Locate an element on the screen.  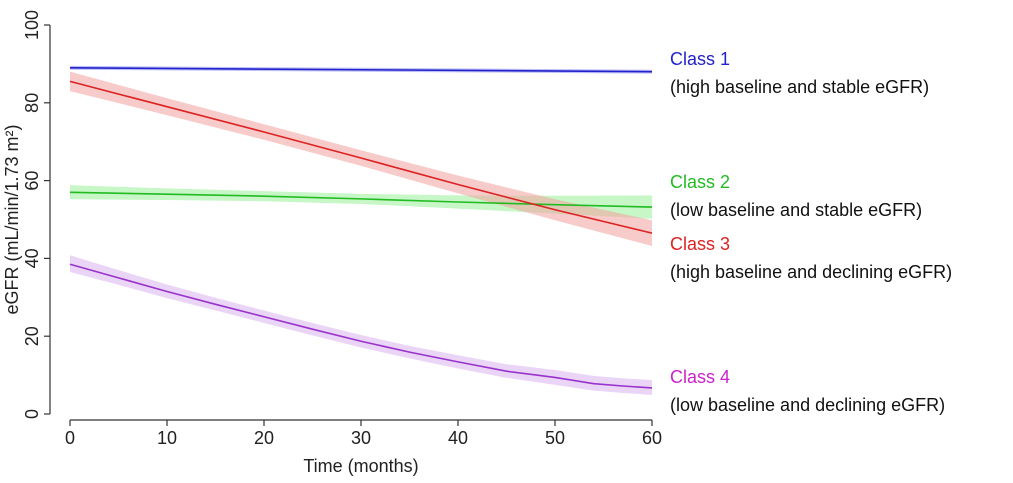
y-axis-title: eGFR (mL/min/1.73 m²) is located at coordinates (12, 219).